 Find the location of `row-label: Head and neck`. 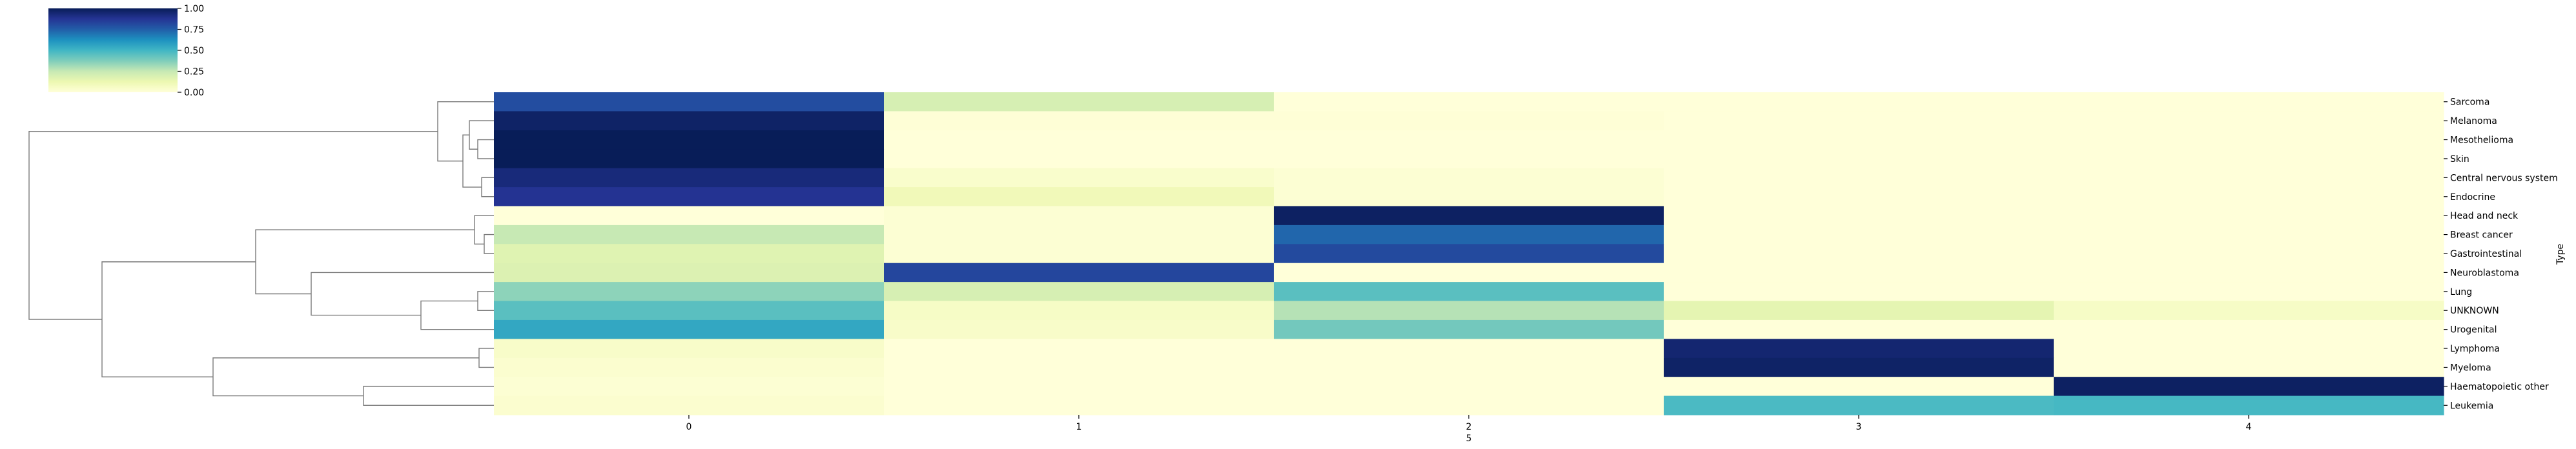

row-label: Head and neck is located at coordinates (2485, 216).